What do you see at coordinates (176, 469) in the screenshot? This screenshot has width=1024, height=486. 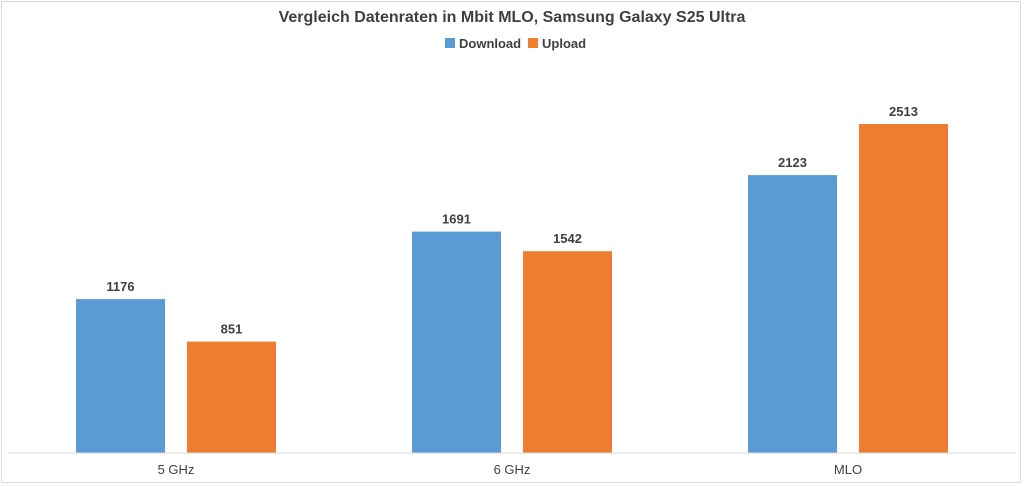 I see `category-label-5-ghz: 5 GHz` at bounding box center [176, 469].